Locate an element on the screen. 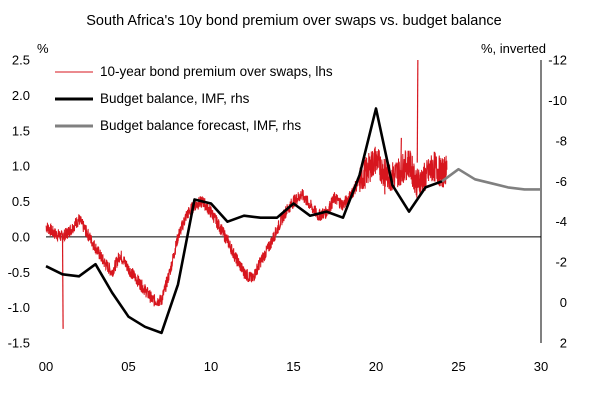 This screenshot has height=402, width=589. left-tick-label: 2.5 is located at coordinates (21, 60).